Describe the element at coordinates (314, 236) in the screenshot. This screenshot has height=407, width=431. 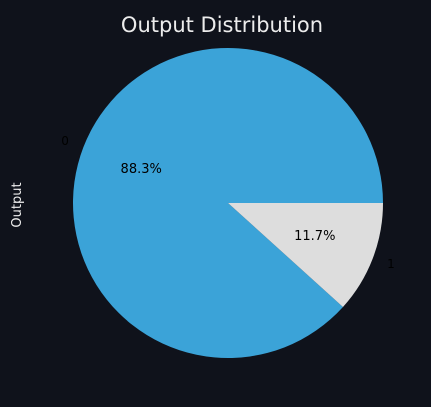
I see `pie-percent-label-1: 11.7%` at that location.